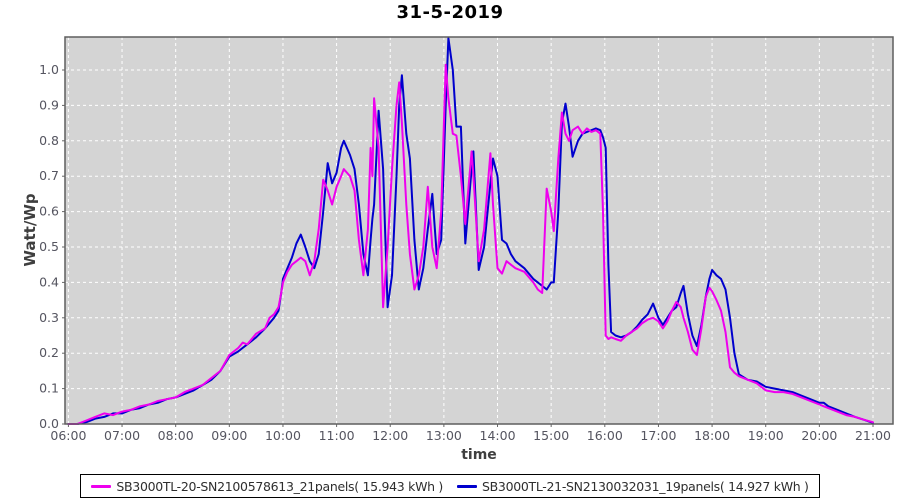 This screenshot has width=900, height=500. What do you see at coordinates (658, 435) in the screenshot?
I see `x-tick-label: 17:00` at bounding box center [658, 435].